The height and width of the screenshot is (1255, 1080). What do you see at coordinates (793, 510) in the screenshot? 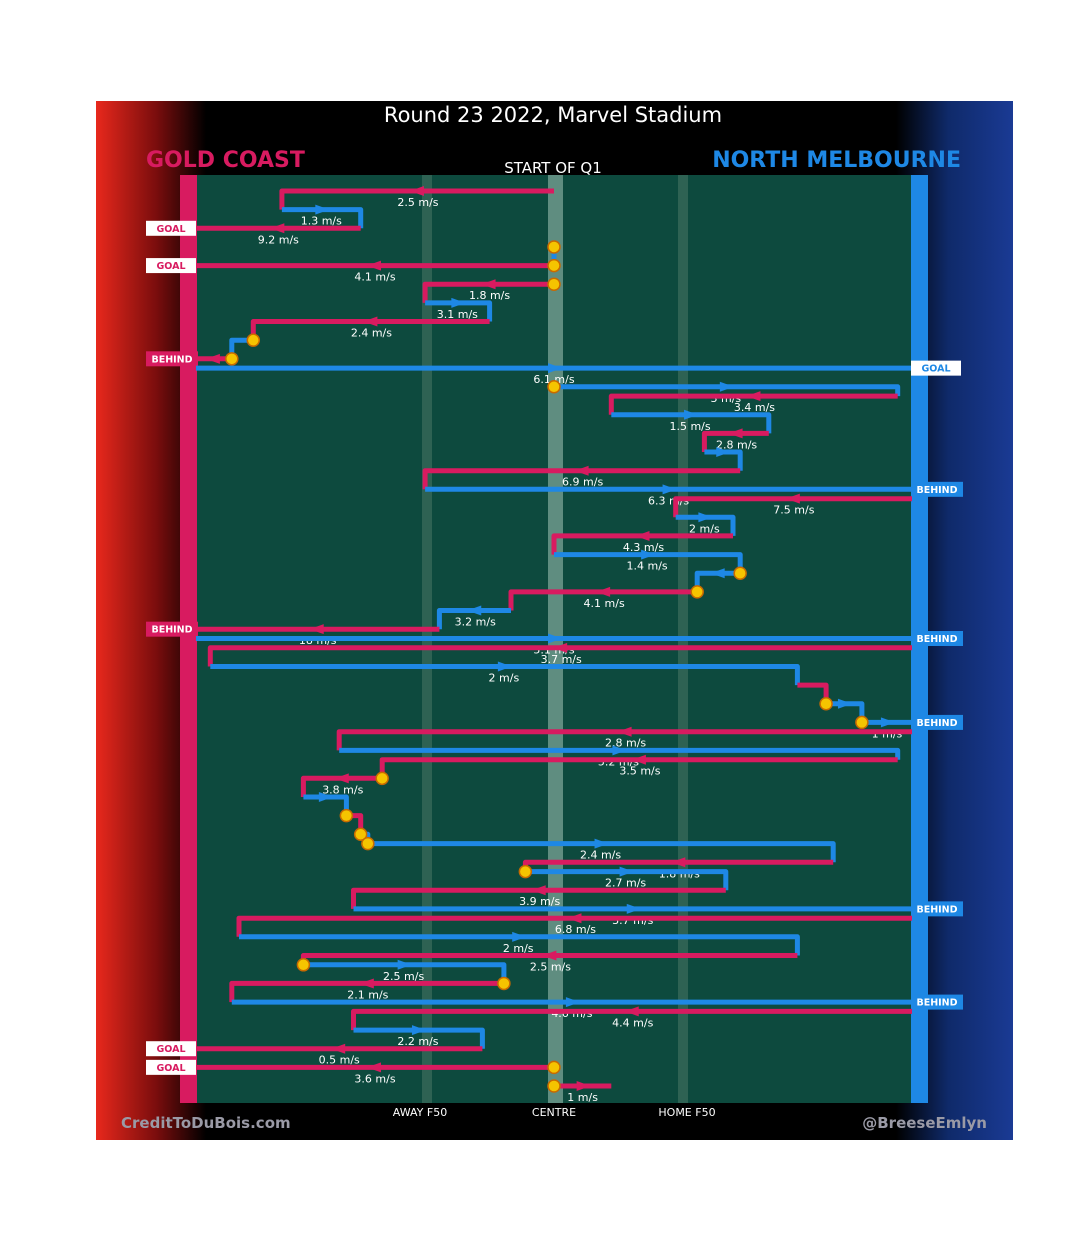
I see `speed-label-19: 7.5 m/s` at bounding box center [793, 510].